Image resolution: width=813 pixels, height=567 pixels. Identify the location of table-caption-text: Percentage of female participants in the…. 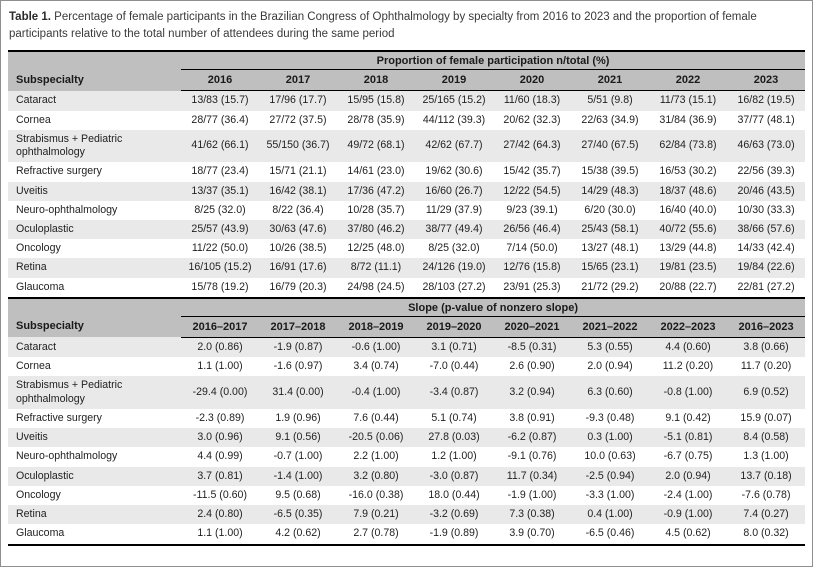
(383, 25).